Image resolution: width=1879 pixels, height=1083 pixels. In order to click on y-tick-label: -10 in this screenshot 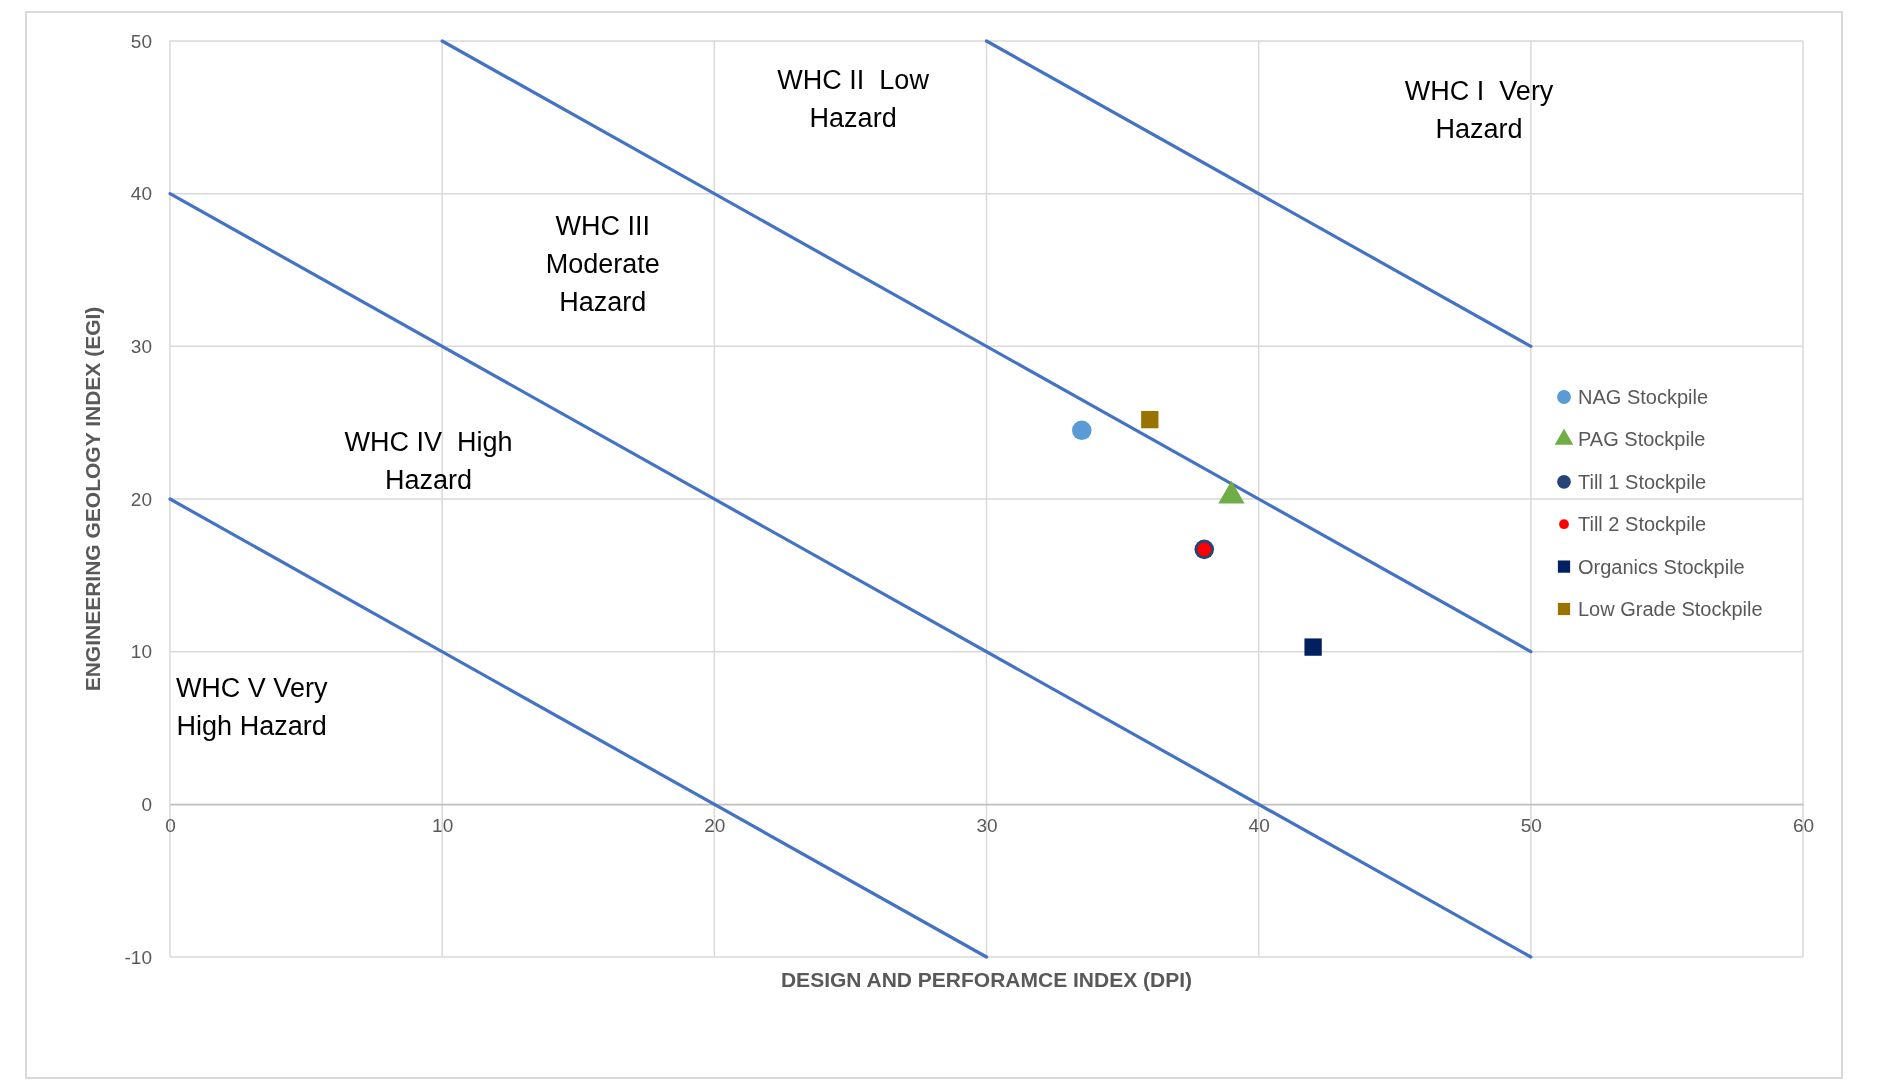, I will do `click(138, 957)`.